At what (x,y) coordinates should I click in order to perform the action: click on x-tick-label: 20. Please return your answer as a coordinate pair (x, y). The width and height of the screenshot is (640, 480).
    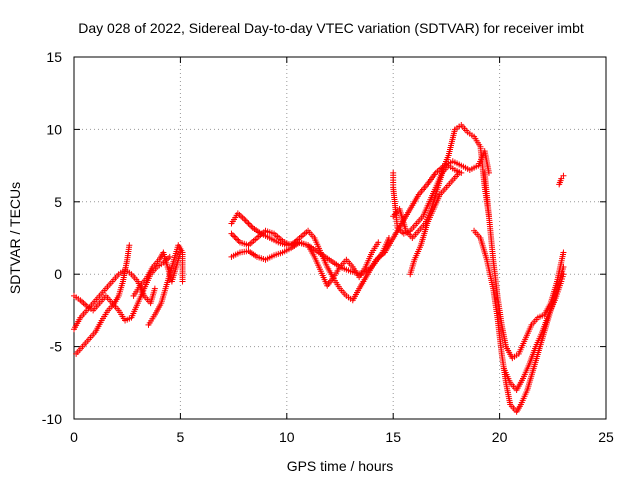
    Looking at the image, I should click on (500, 437).